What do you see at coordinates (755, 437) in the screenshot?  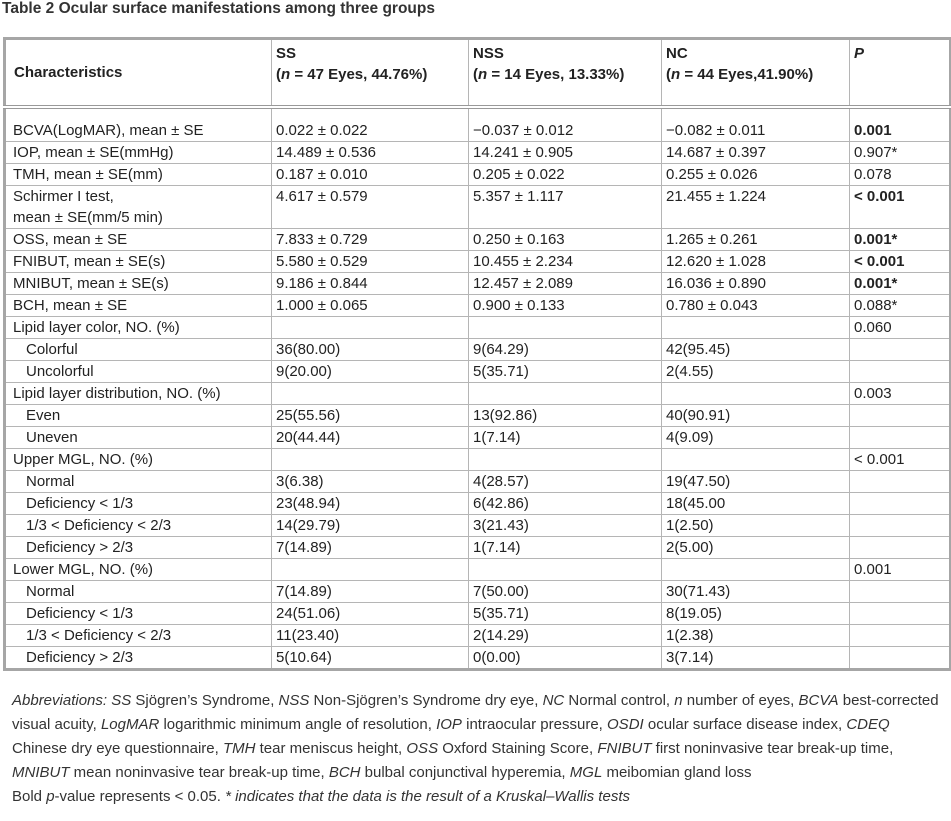 I see `cell-value: 4(9.09)` at bounding box center [755, 437].